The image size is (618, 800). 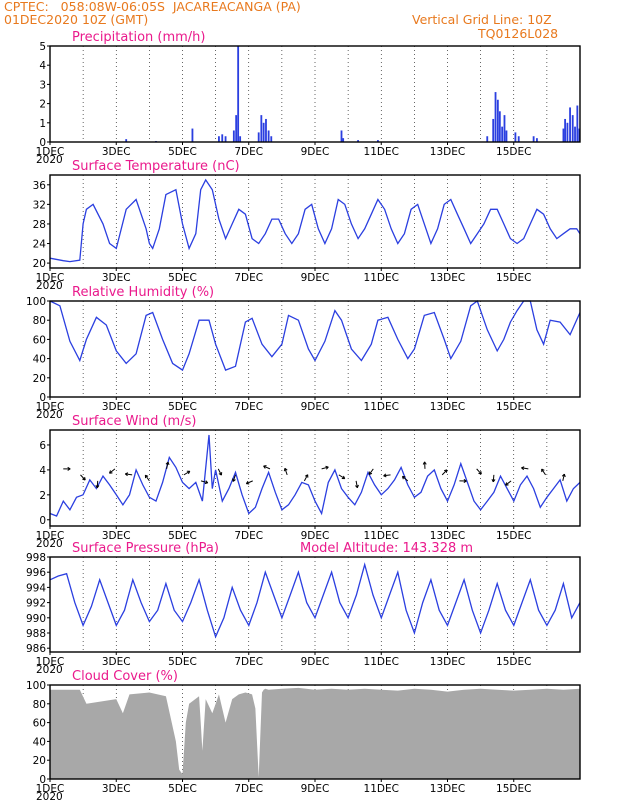 I want to click on precip-ytick-label: 0, so click(x=42, y=143).